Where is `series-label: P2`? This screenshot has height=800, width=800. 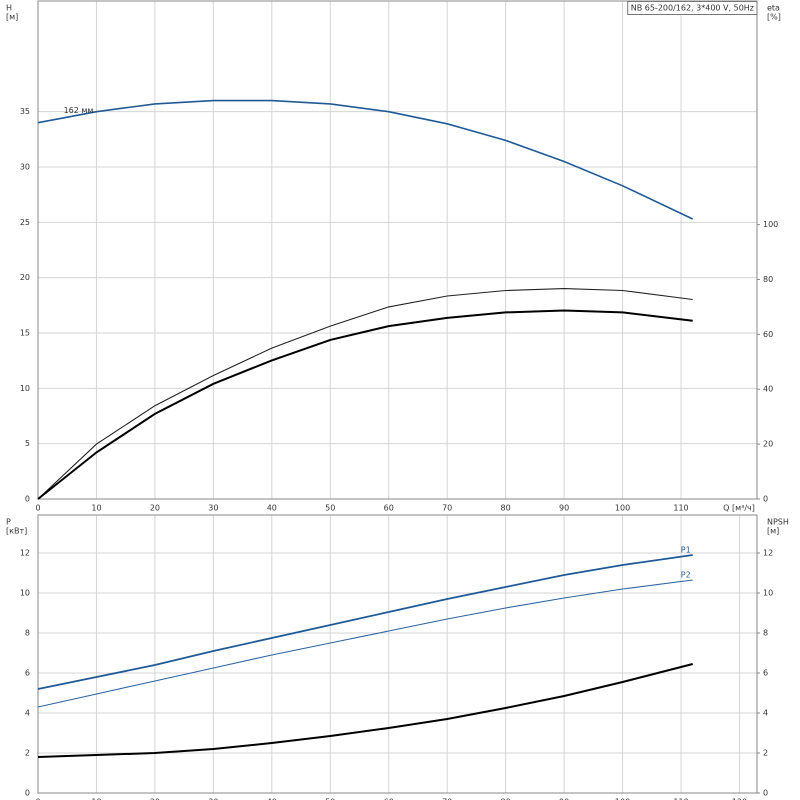
series-label: P2 is located at coordinates (686, 575).